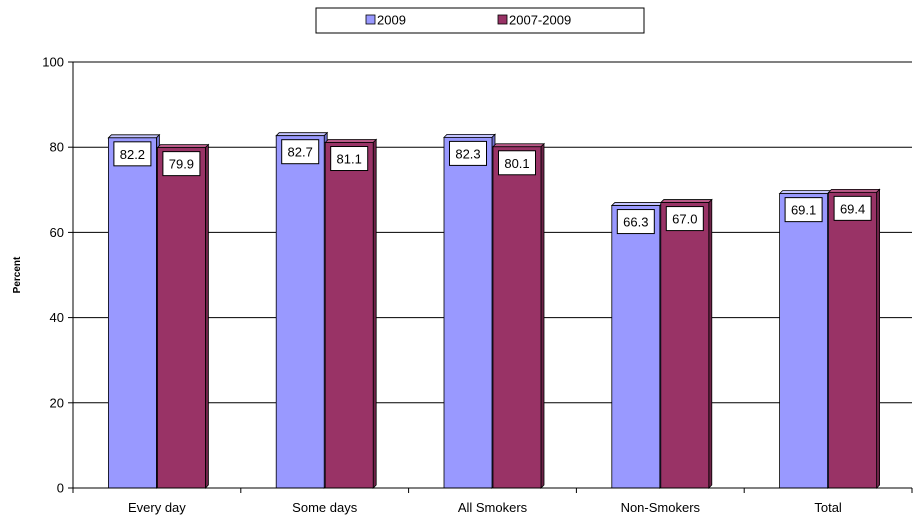 This screenshot has height=525, width=918. What do you see at coordinates (540, 20) in the screenshot?
I see `legend-label-2007-2009: 2007-2009` at bounding box center [540, 20].